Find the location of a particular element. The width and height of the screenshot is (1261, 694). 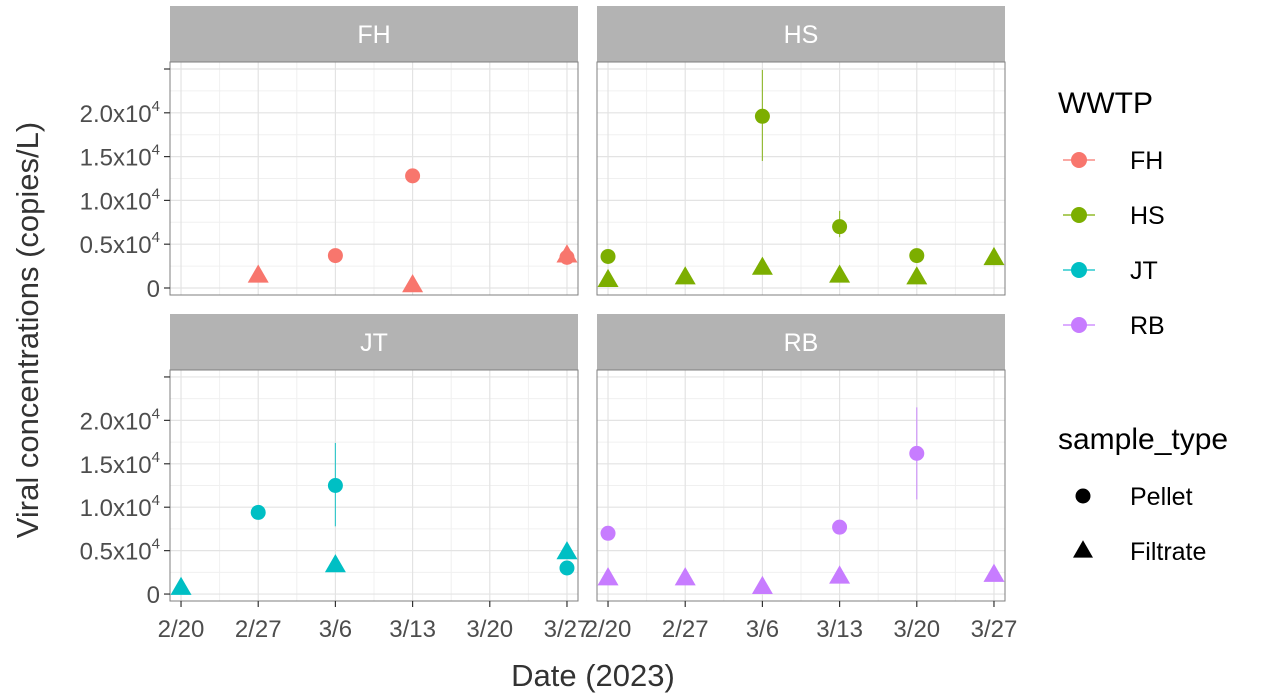

panel-HS: HS is located at coordinates (801, 151).